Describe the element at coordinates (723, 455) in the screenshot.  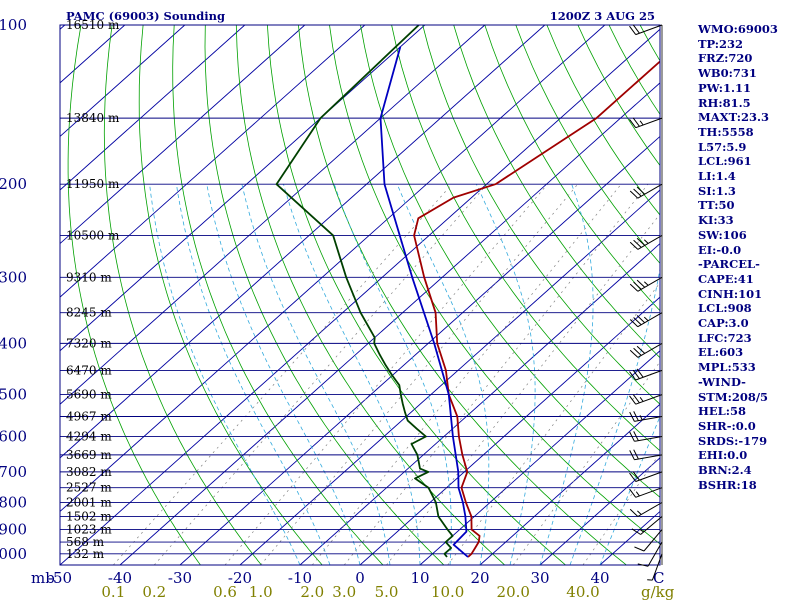
I see `index-item: EHI:0.0` at that location.